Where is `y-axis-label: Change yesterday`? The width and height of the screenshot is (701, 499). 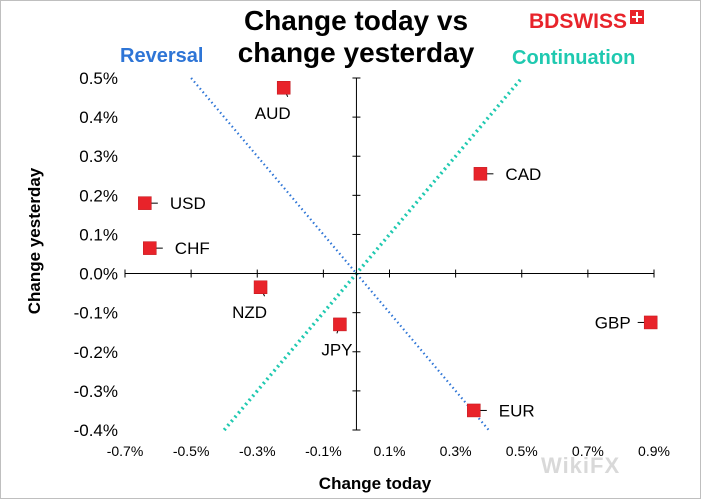 y-axis-label: Change yesterday is located at coordinates (34, 241).